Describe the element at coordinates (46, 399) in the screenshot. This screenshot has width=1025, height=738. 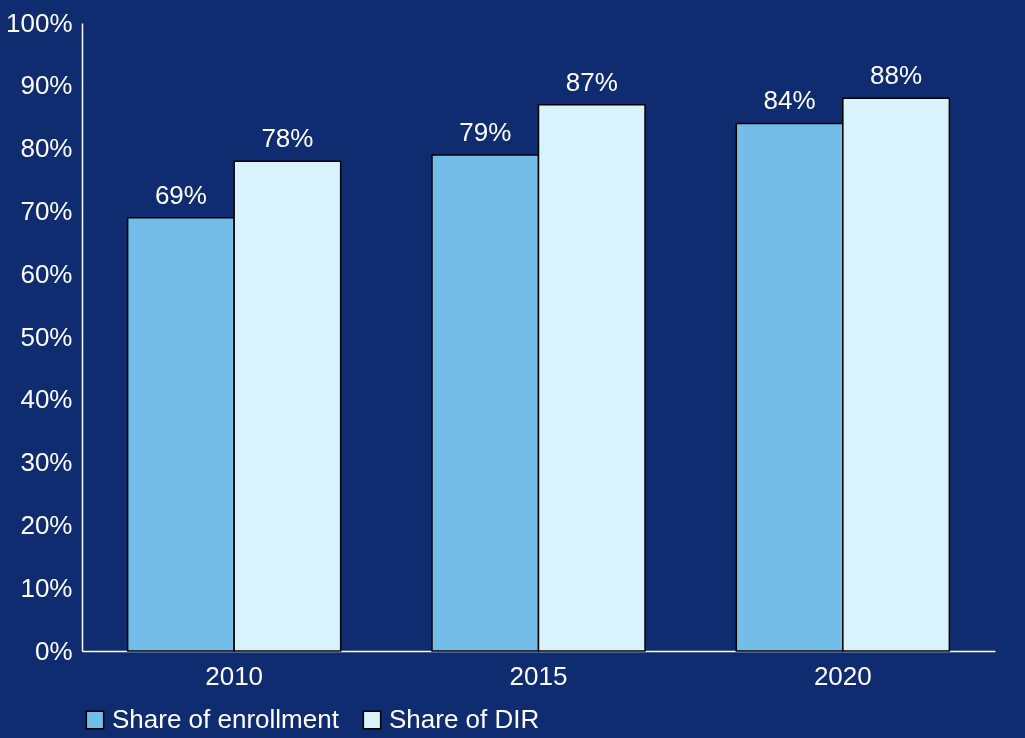
I see `y-tick-label: 40%` at that location.